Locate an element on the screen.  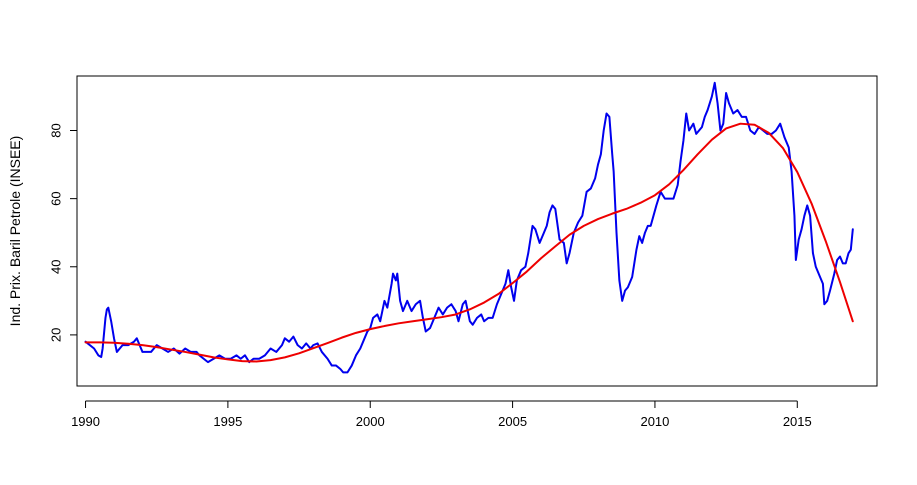
x-tick-label: 2000 is located at coordinates (370, 421).